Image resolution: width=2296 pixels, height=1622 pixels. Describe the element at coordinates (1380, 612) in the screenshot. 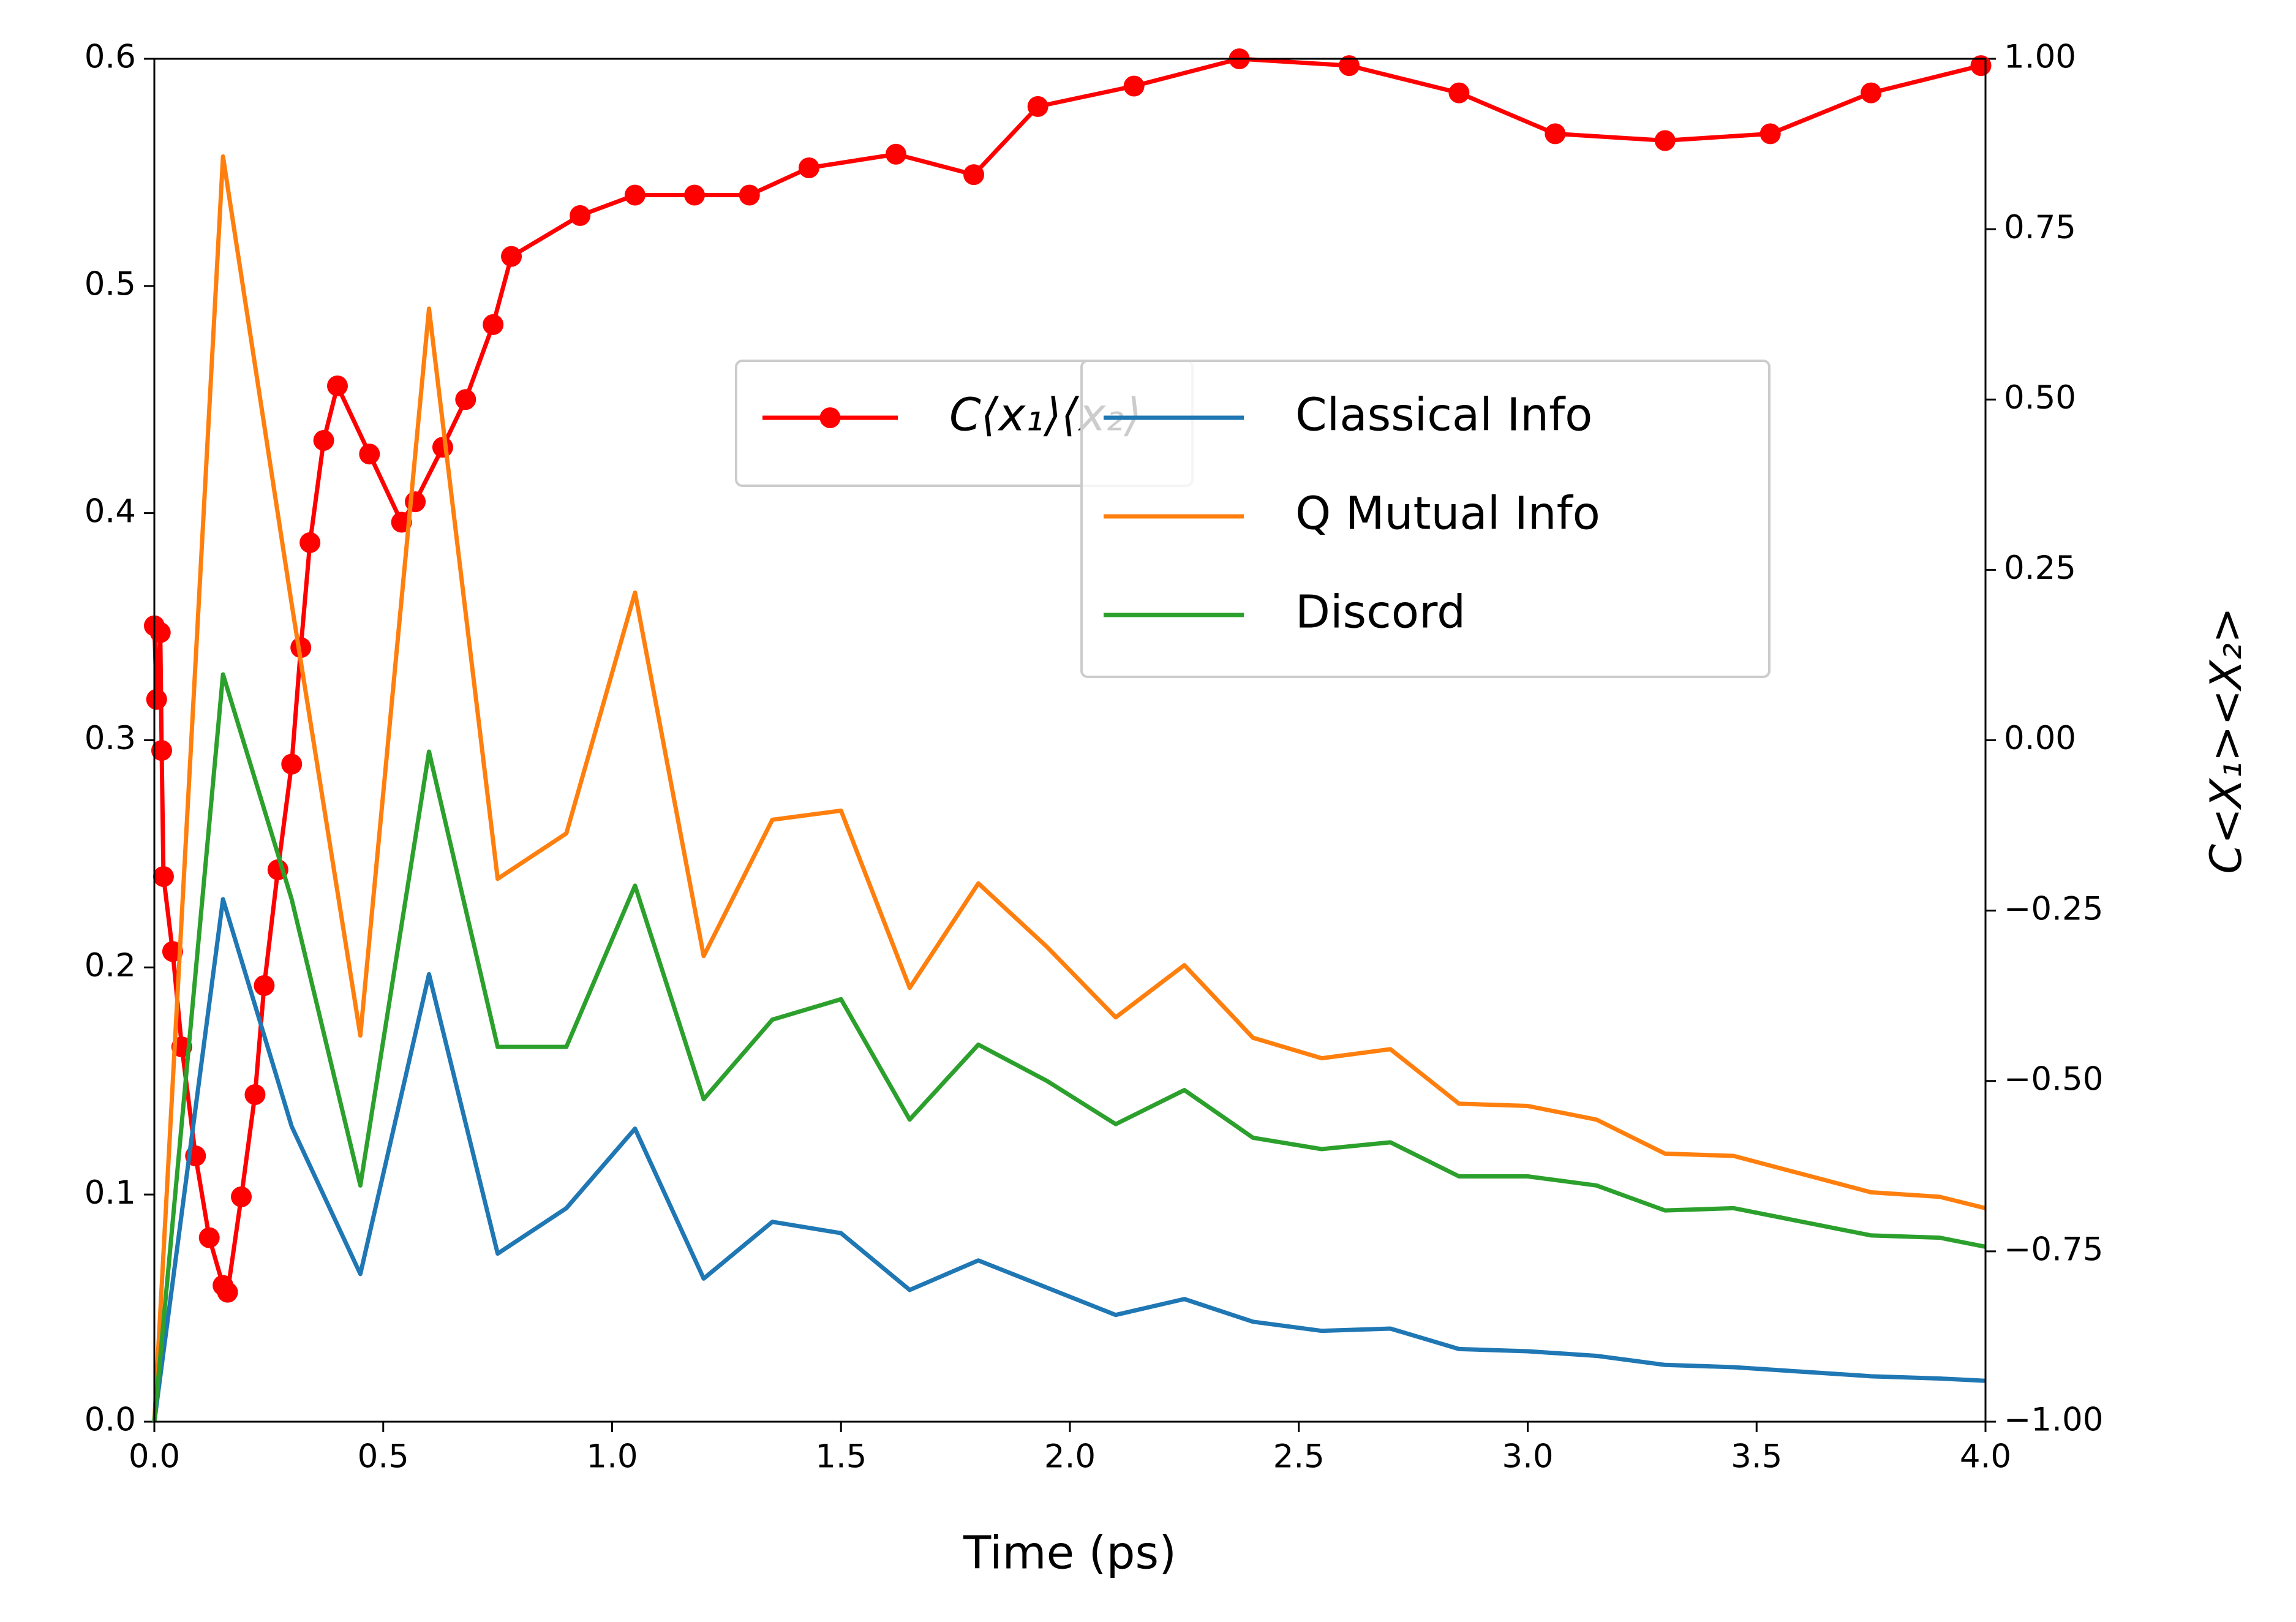

I see `legend-label: Discord` at that location.